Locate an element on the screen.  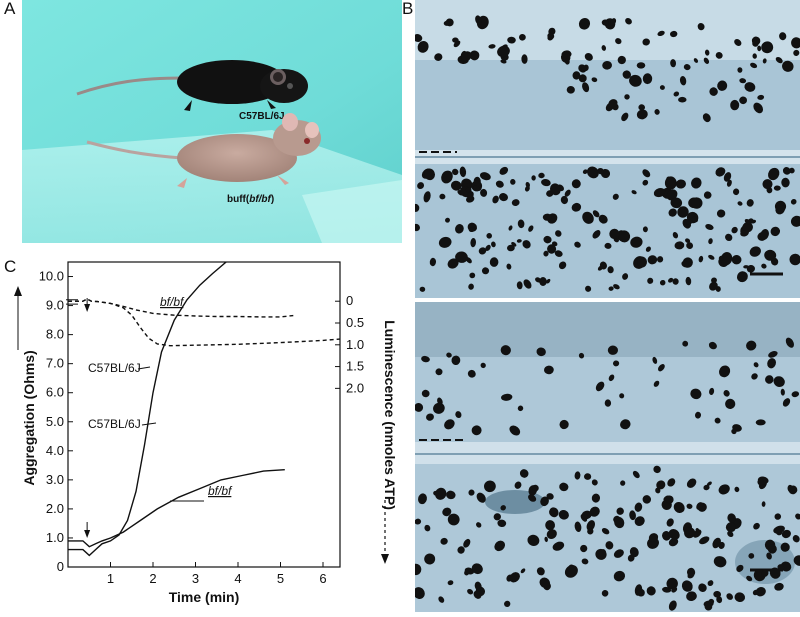
mouse-label-c57: C57BL/6J is located at coordinates (262, 116).